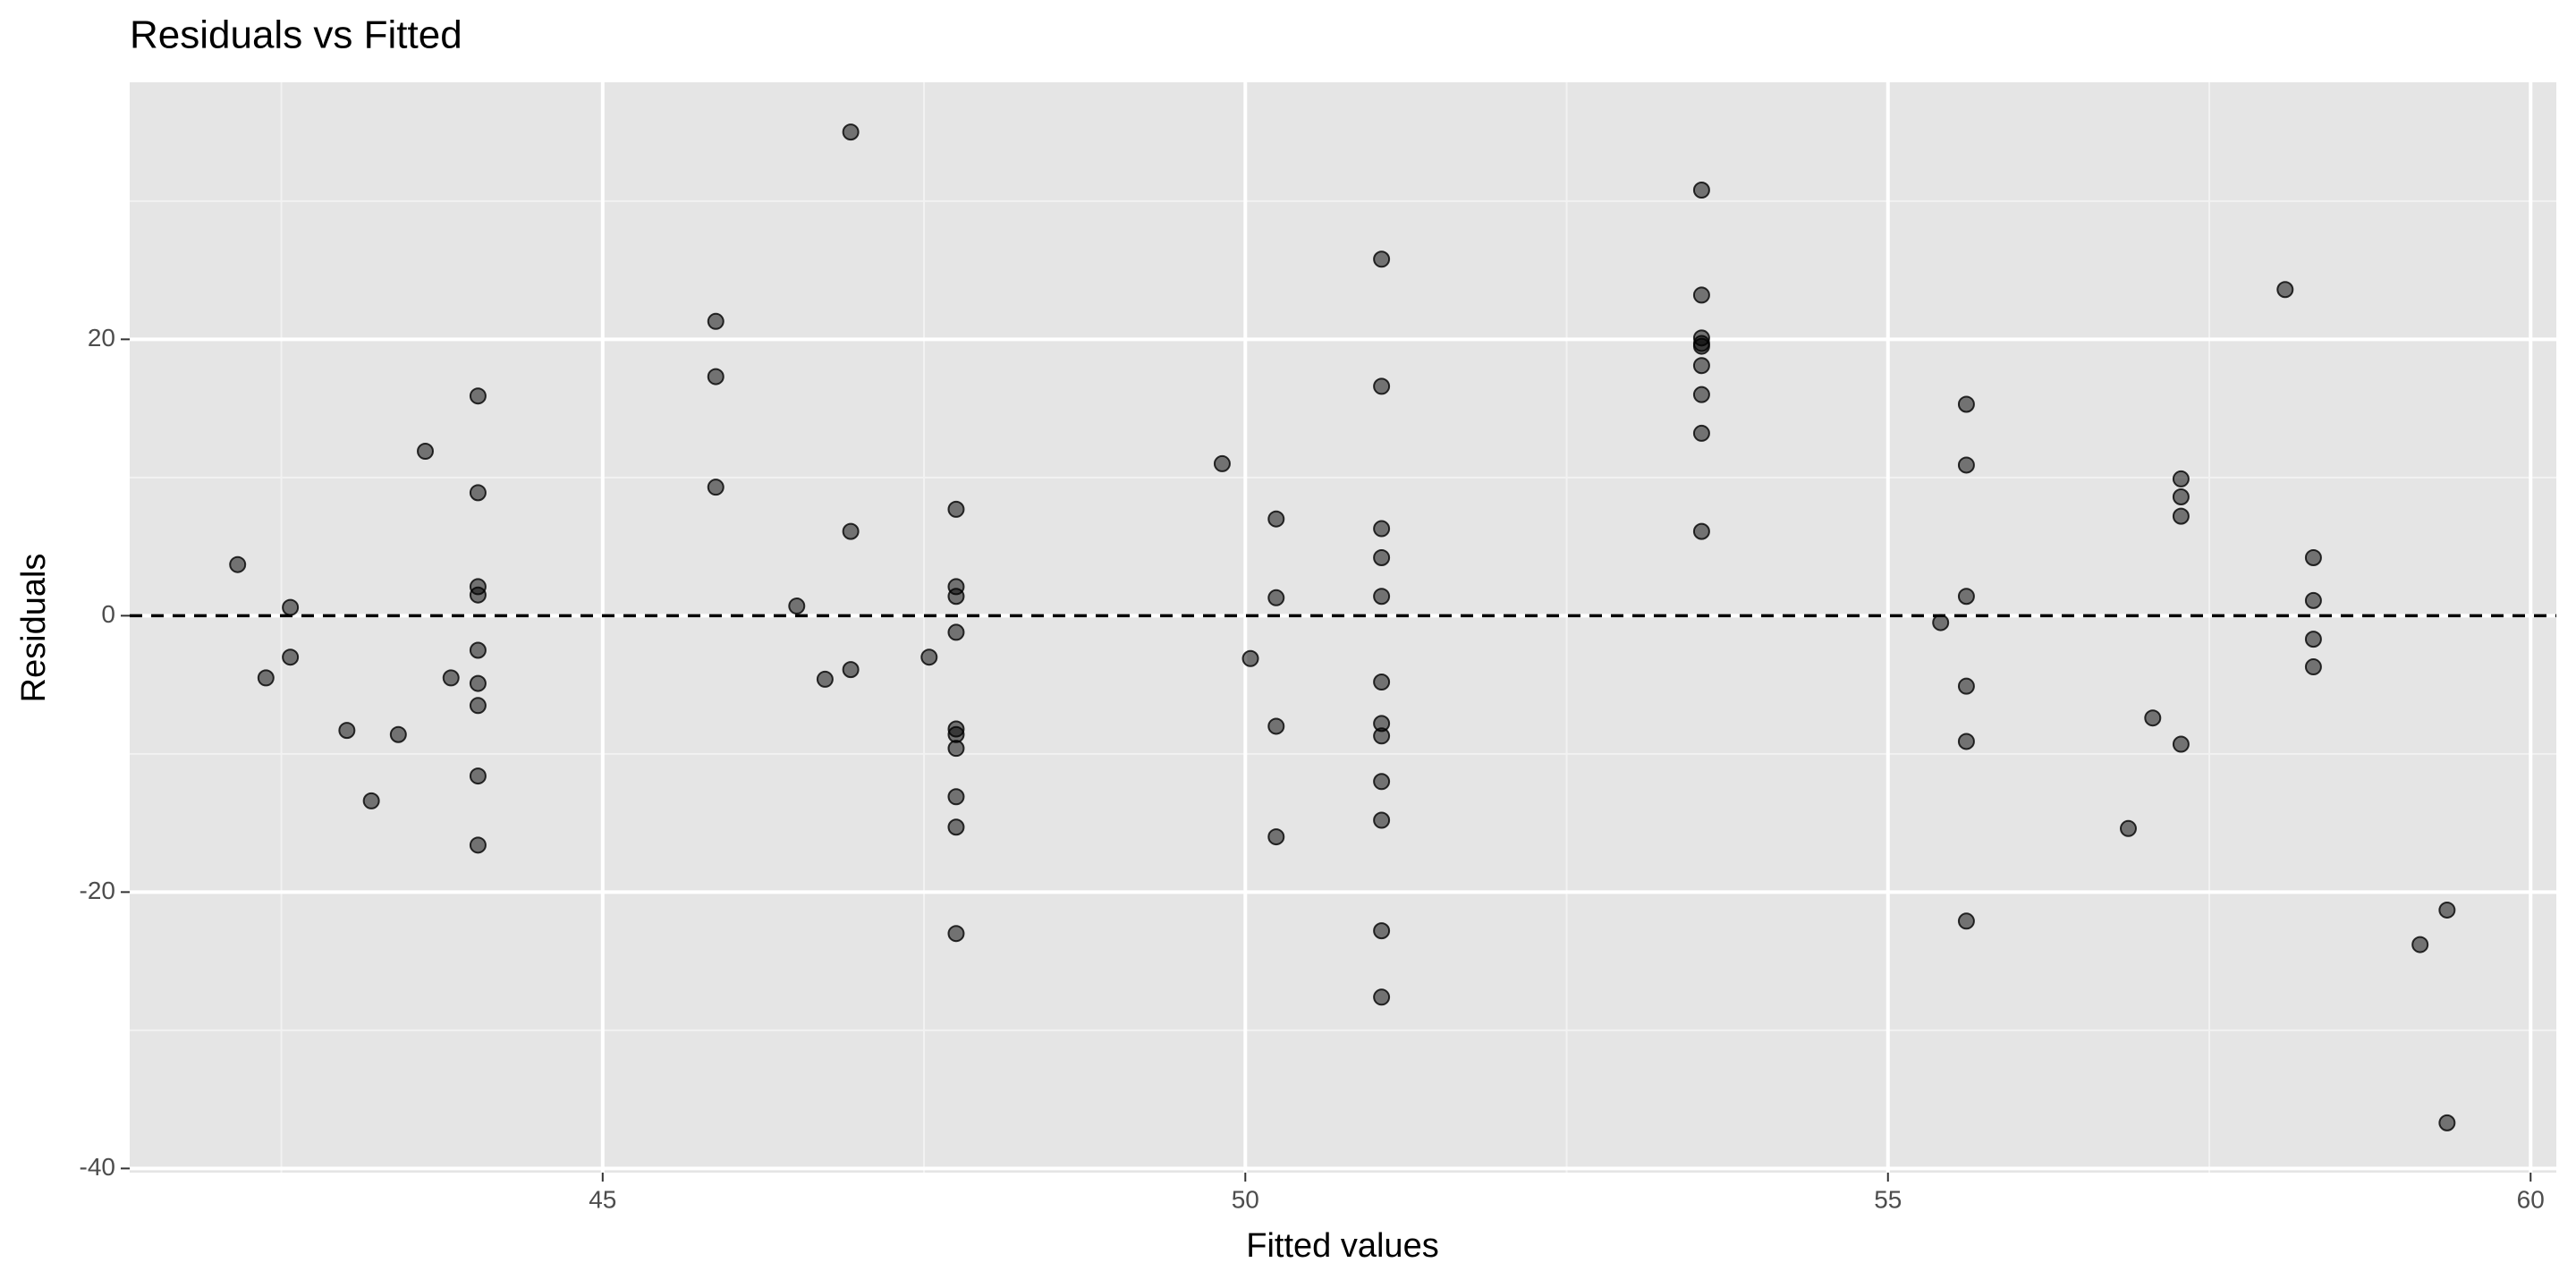  I want to click on x-axis-title: Fitted values, so click(1342, 1246).